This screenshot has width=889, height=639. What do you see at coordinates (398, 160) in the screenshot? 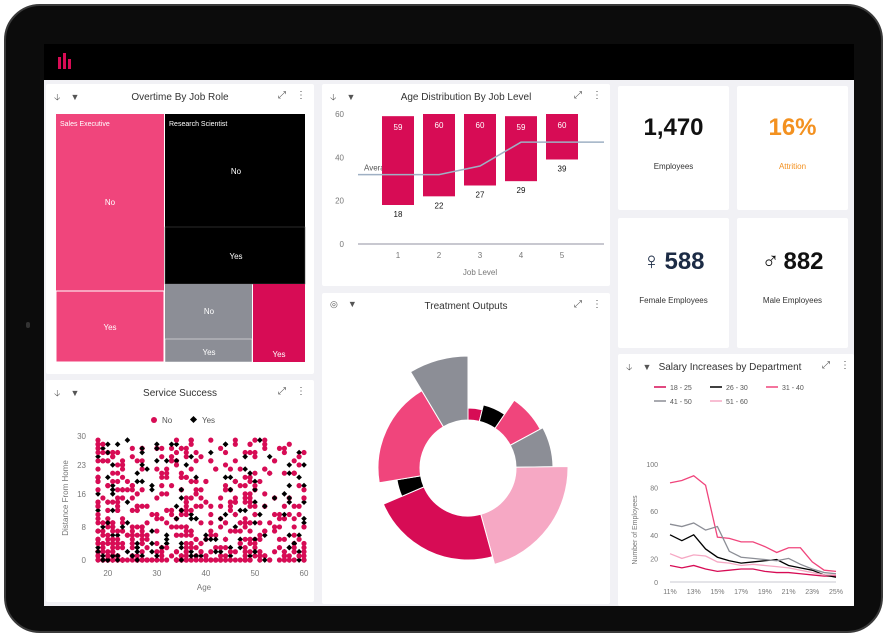
I see `age-range-bar` at bounding box center [398, 160].